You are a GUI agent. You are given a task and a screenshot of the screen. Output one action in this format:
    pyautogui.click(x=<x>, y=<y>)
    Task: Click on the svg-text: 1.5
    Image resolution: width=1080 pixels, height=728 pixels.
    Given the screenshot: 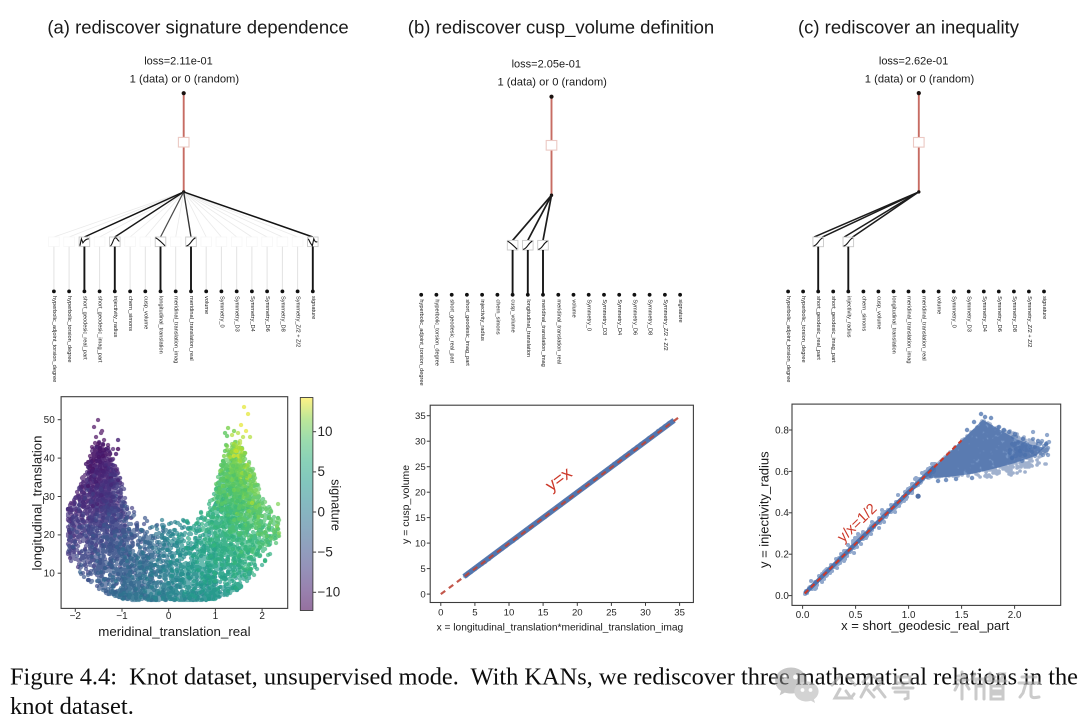 What is the action you would take?
    pyautogui.click(x=962, y=615)
    